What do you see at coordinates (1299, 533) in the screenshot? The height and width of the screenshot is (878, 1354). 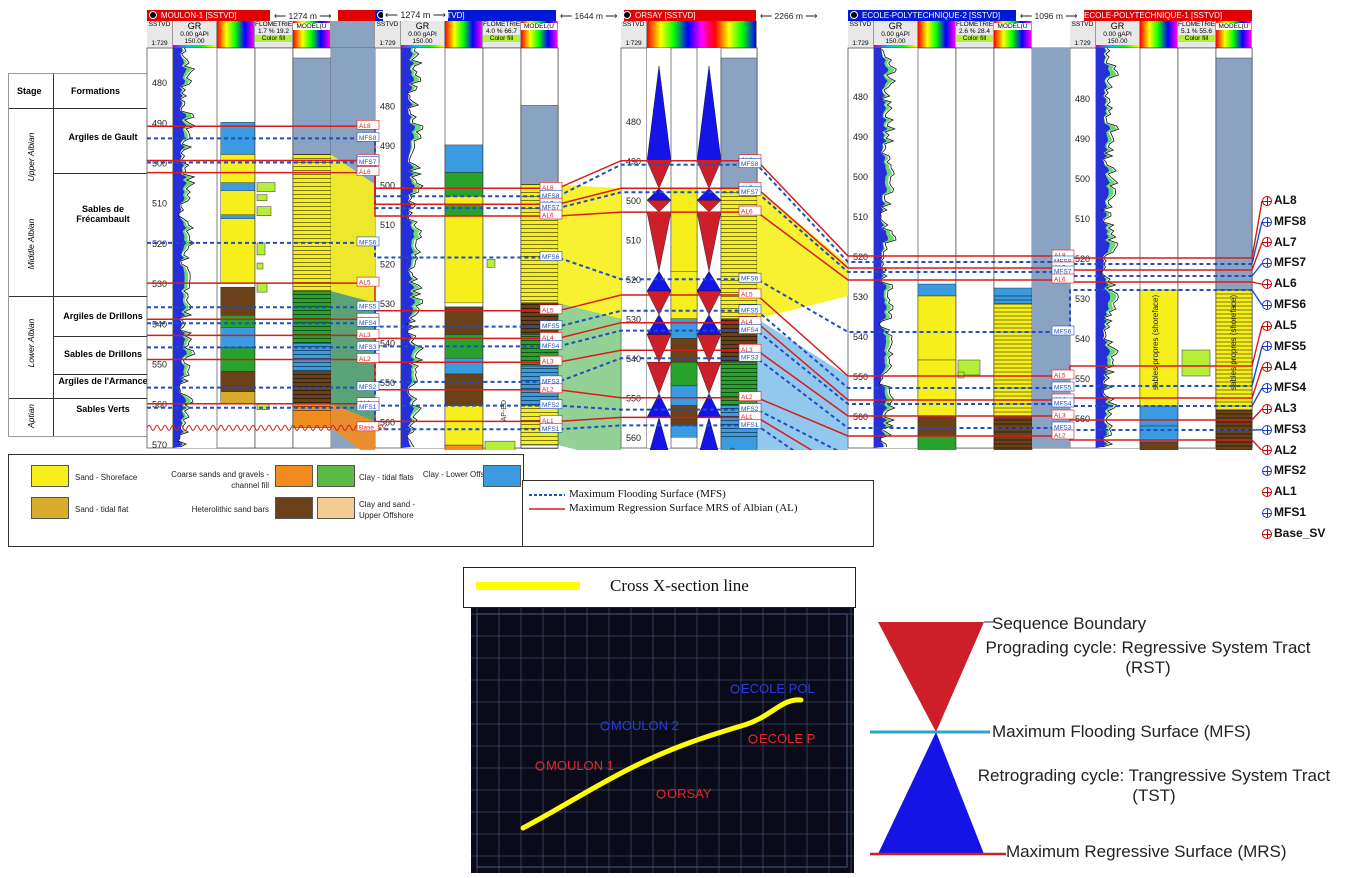 I see `surface-label-text: Base_SV` at bounding box center [1299, 533].